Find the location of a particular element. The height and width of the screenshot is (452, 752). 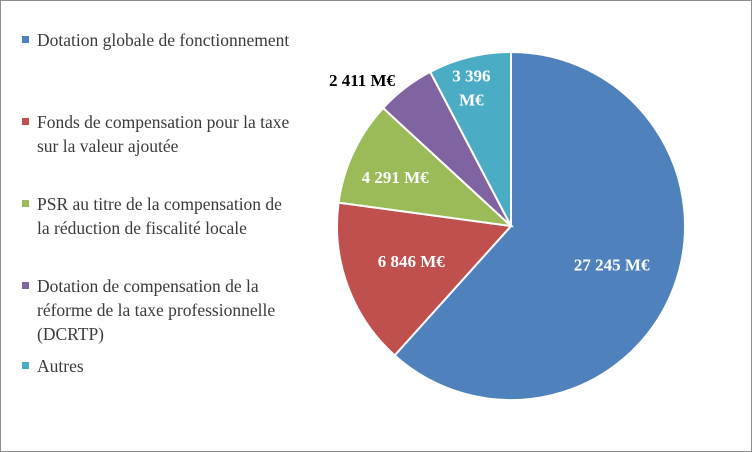

legend-swatch-dgf is located at coordinates (25, 39).